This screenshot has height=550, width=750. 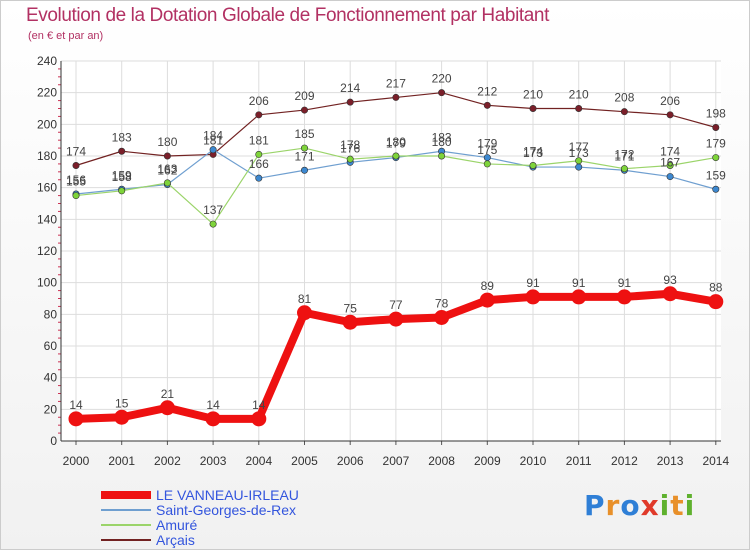 I want to click on data-label: 159, so click(x=716, y=175).